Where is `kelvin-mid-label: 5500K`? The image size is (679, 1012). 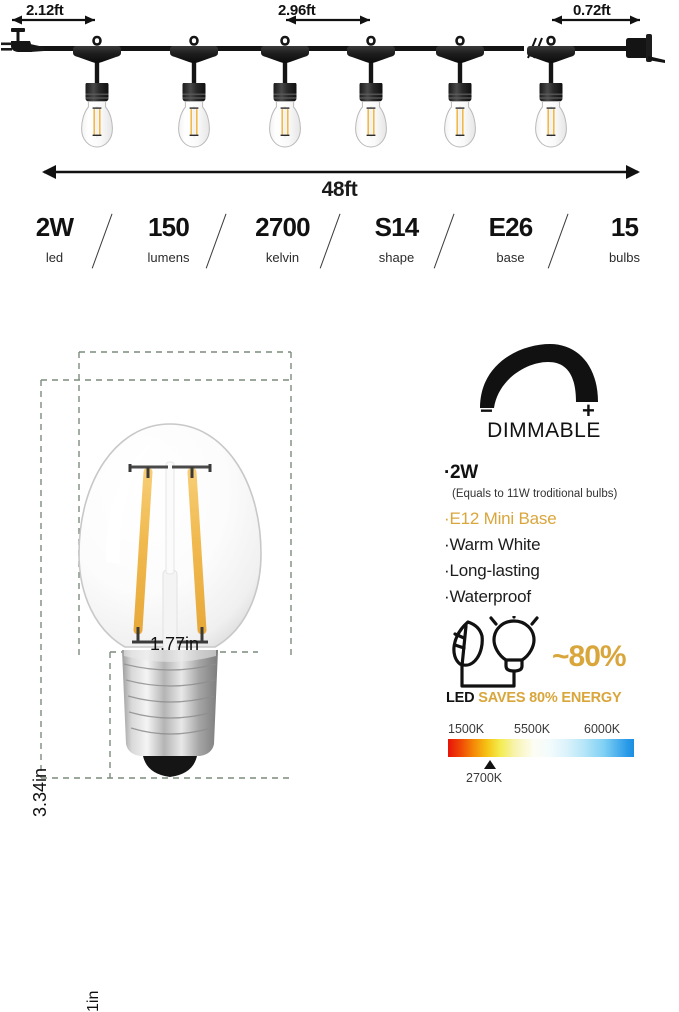 kelvin-mid-label: 5500K is located at coordinates (532, 729).